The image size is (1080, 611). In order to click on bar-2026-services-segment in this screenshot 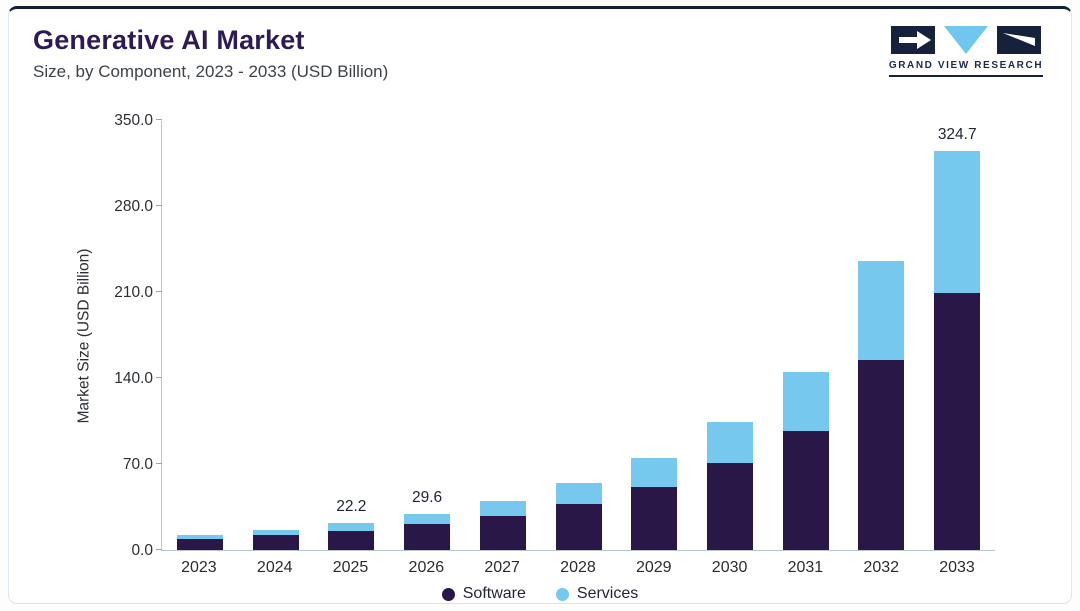, I will do `click(427, 519)`.